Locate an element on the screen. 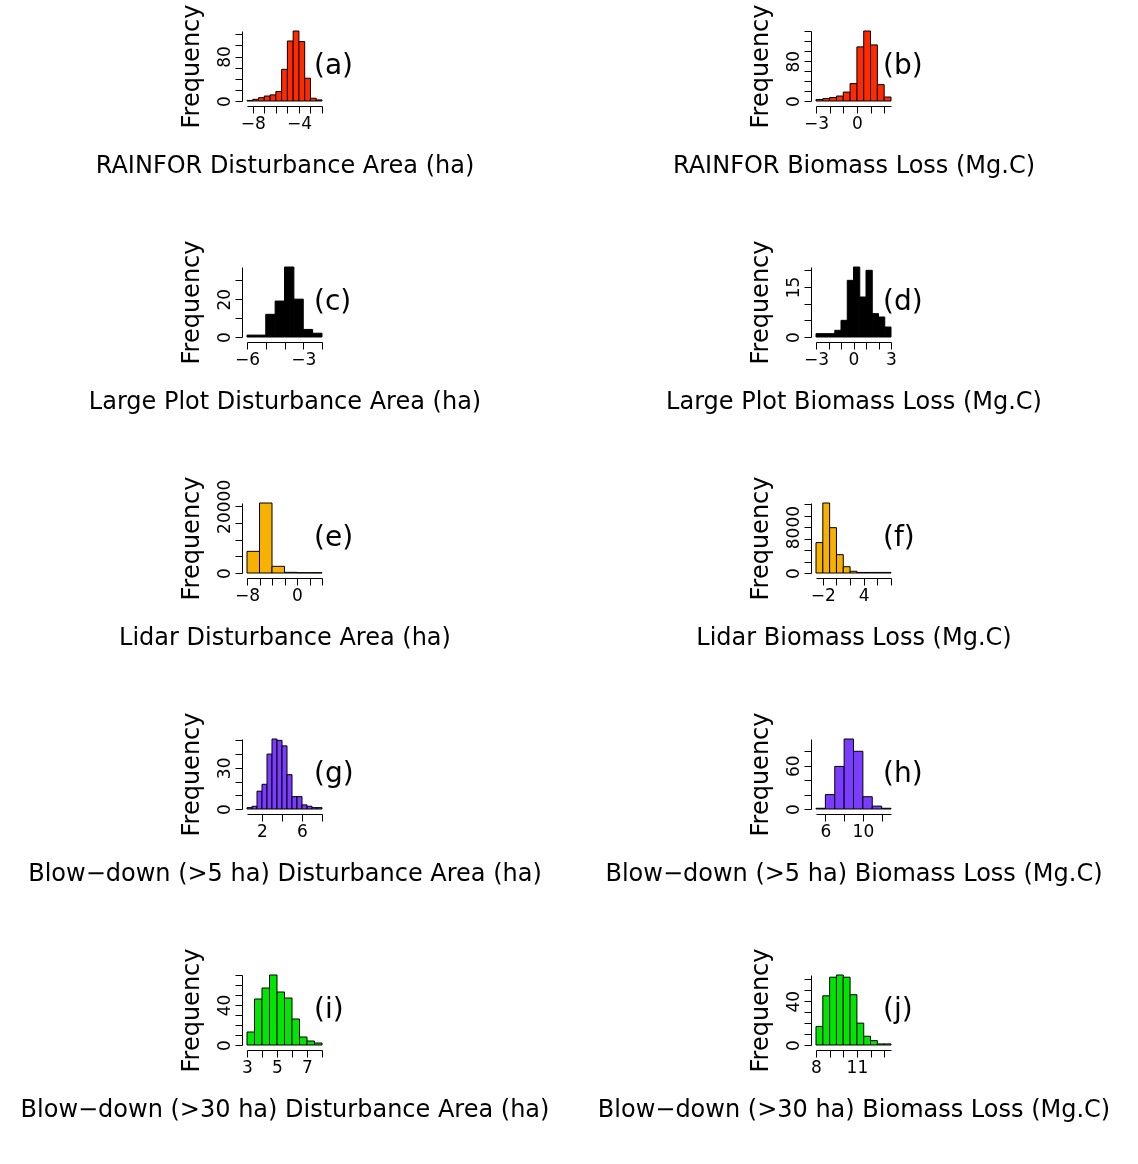 The height and width of the screenshot is (1164, 1138). annotation: (i) is located at coordinates (329, 1008).